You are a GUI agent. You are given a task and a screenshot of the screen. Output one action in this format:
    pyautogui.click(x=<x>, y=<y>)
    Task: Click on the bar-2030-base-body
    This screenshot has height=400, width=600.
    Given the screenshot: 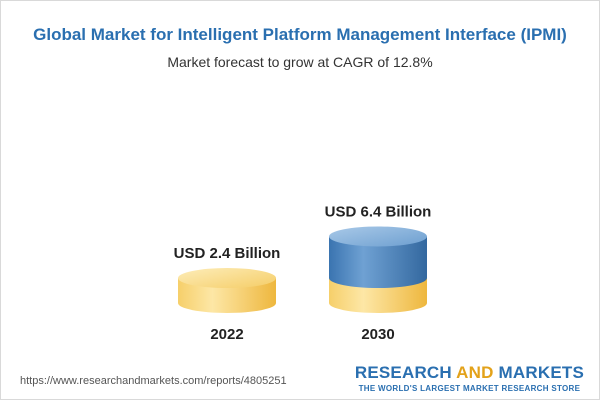 What is the action you would take?
    pyautogui.click(x=378, y=295)
    